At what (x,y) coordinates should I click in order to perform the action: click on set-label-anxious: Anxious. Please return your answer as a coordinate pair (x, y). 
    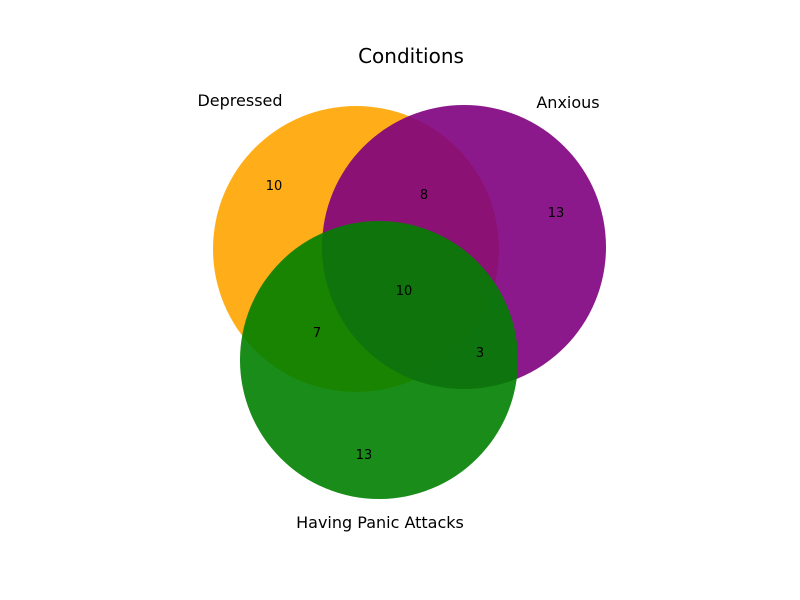
    Looking at the image, I should click on (567, 102).